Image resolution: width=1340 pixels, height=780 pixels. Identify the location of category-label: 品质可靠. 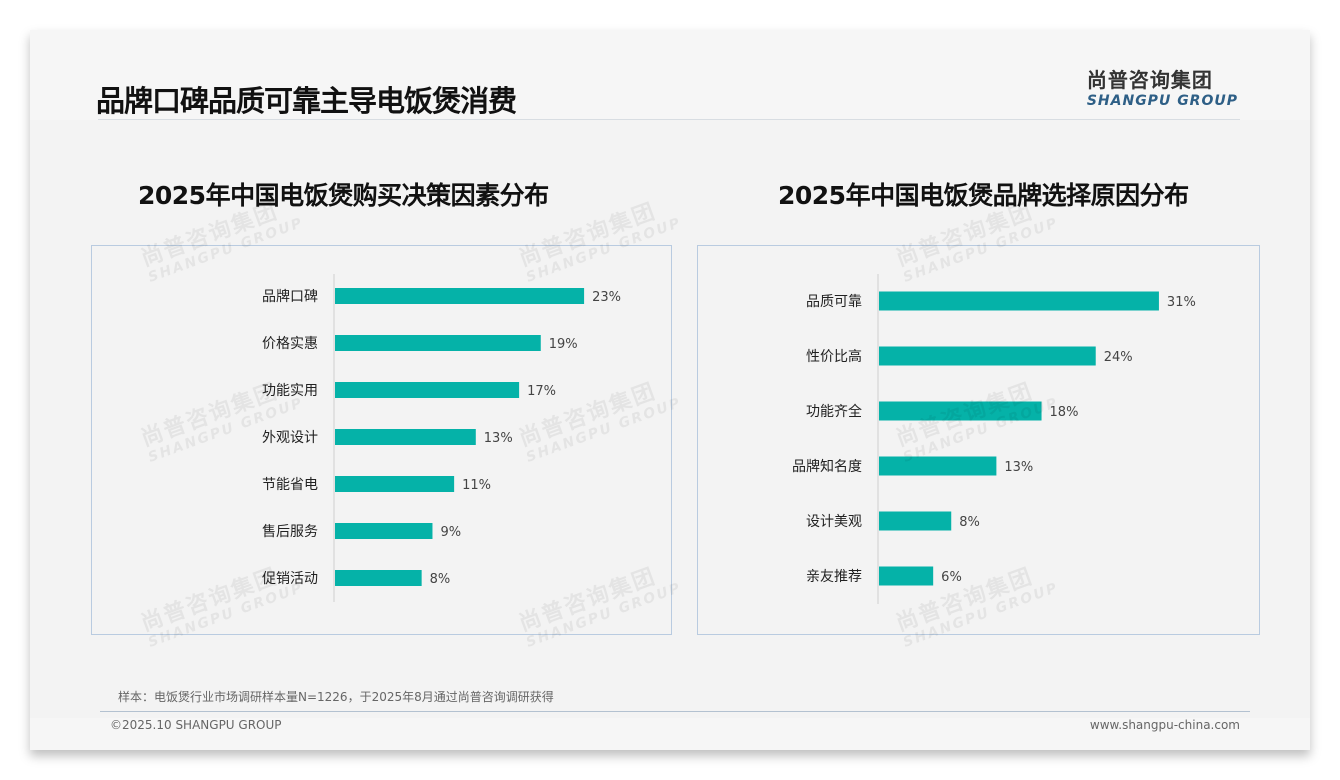
(834, 302).